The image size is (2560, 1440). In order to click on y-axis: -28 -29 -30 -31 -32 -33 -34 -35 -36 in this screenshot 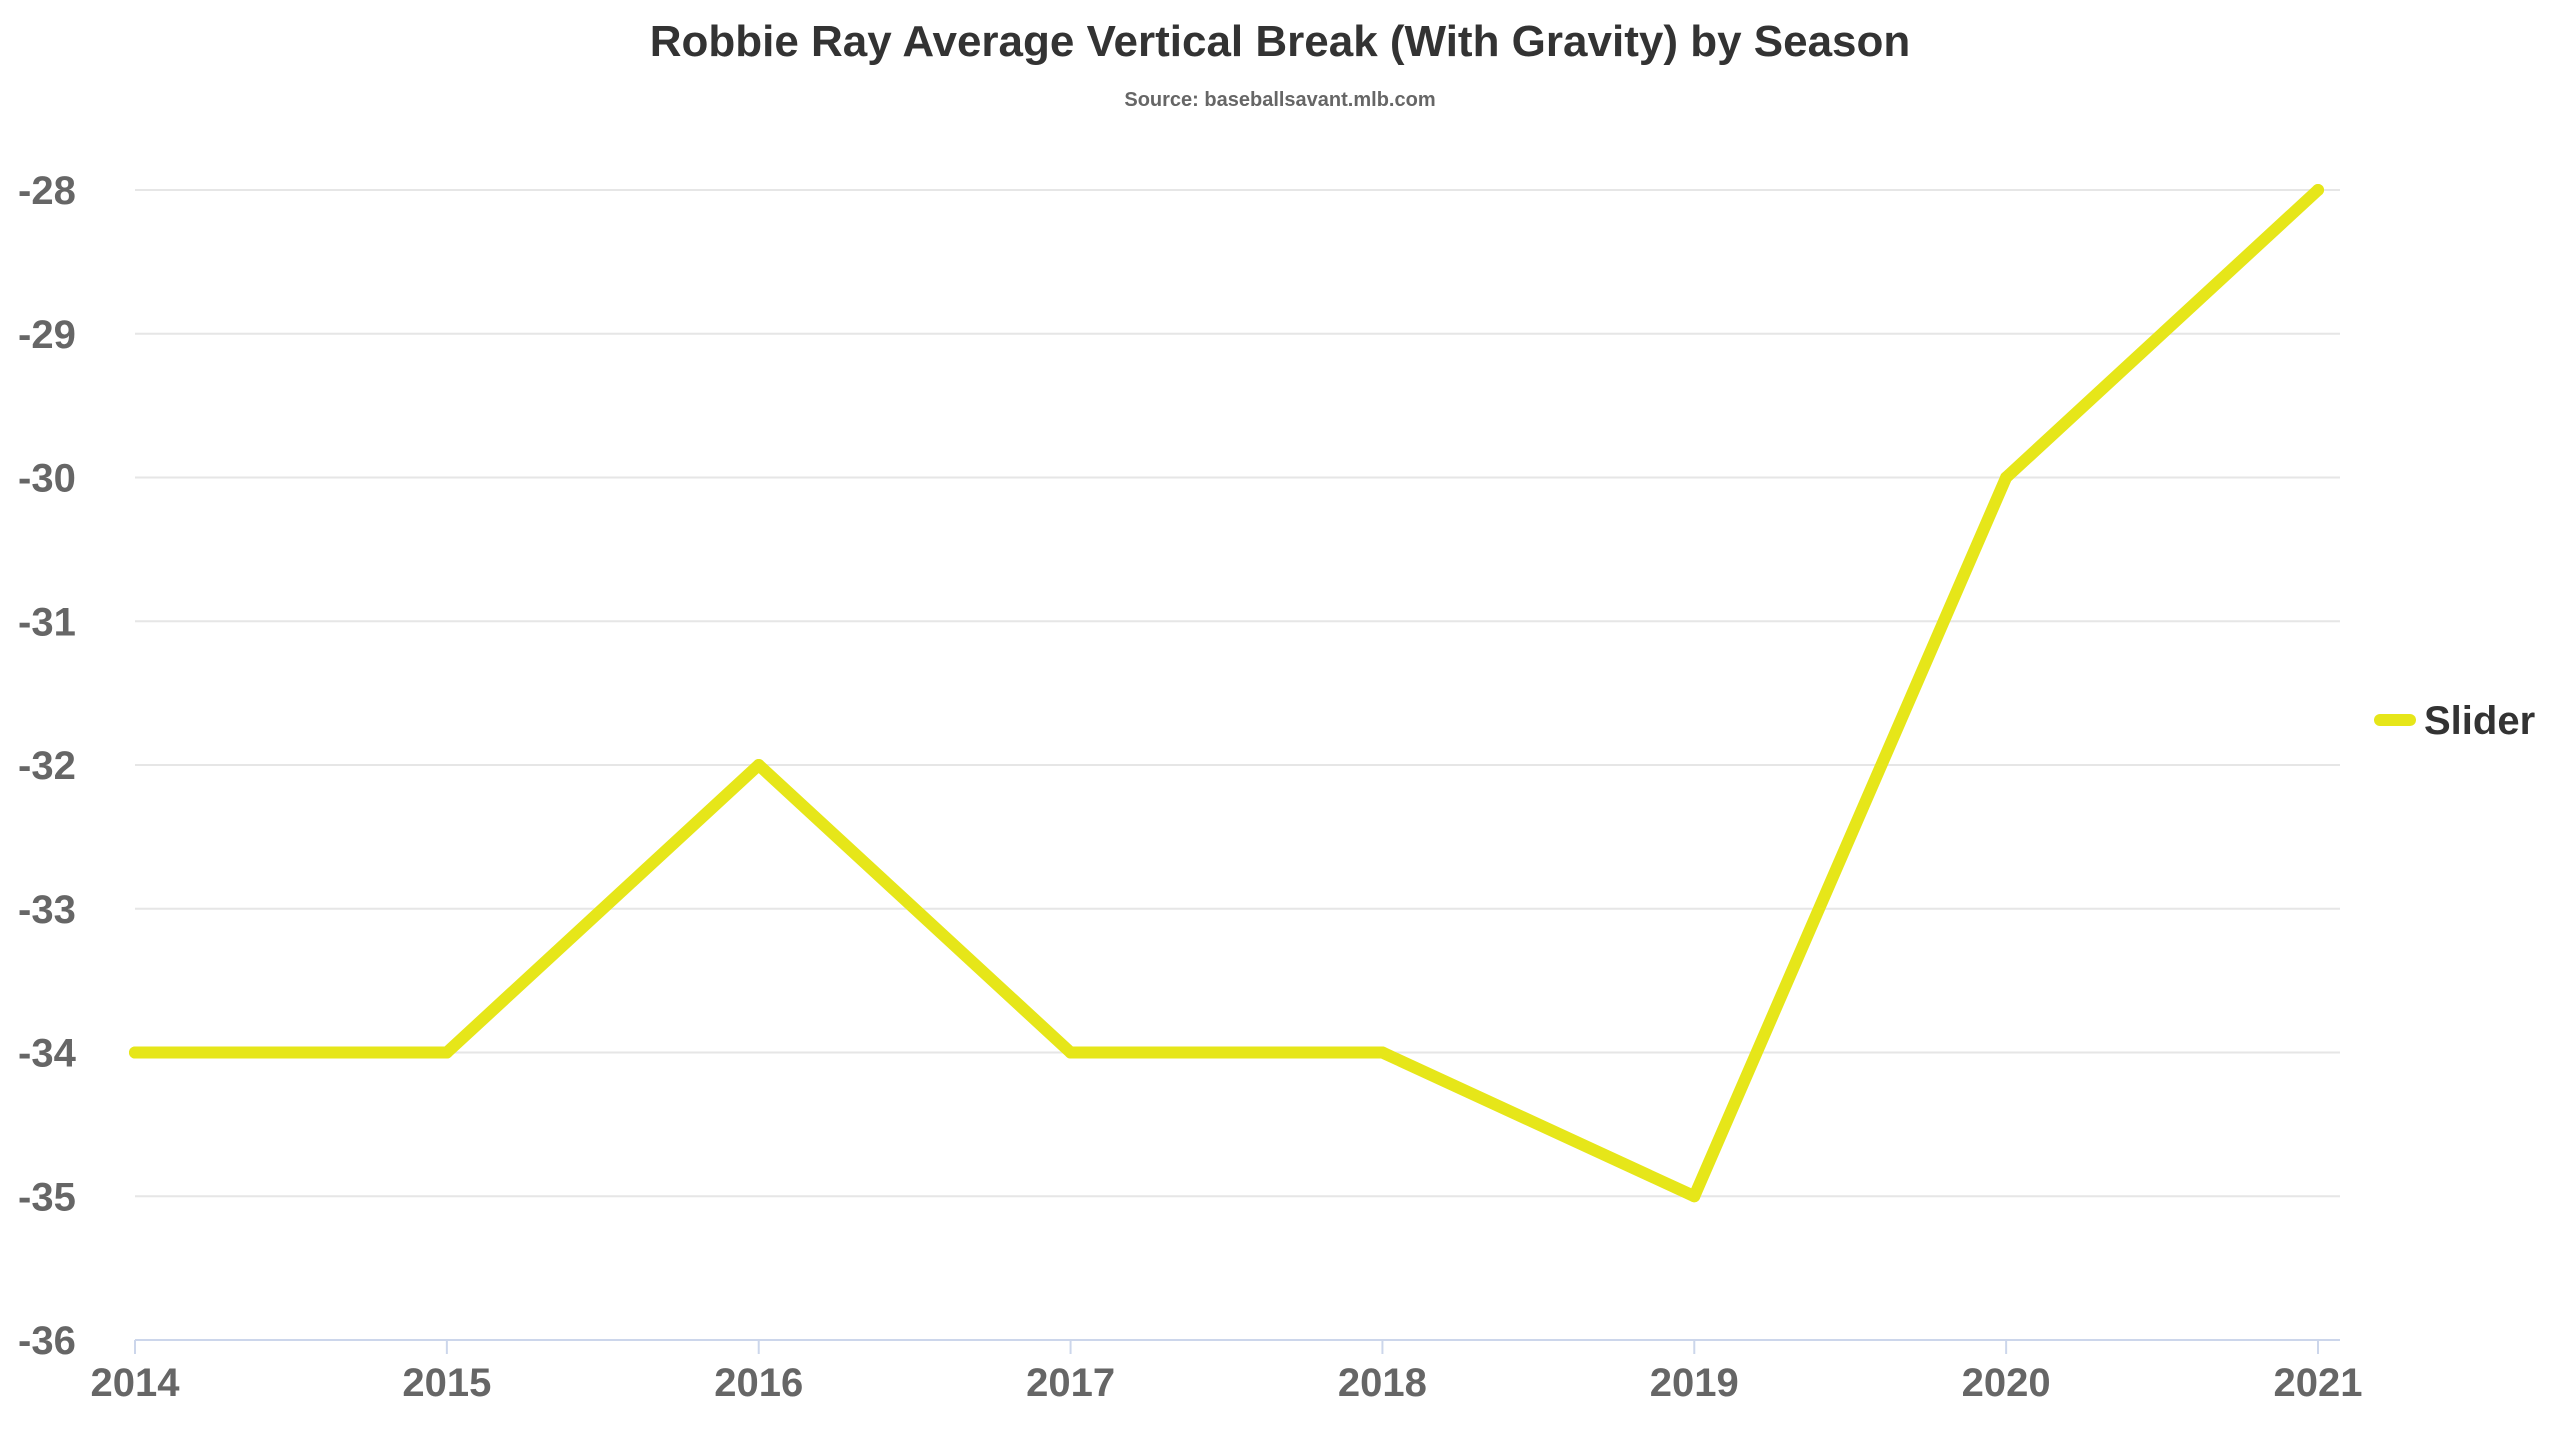, I will do `click(47, 766)`.